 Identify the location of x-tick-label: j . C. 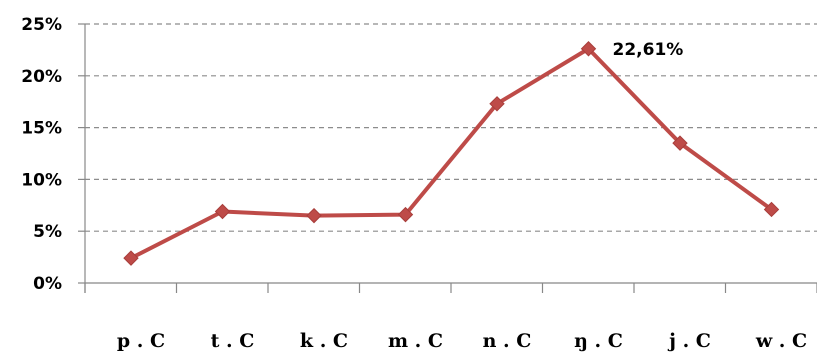
(689, 341).